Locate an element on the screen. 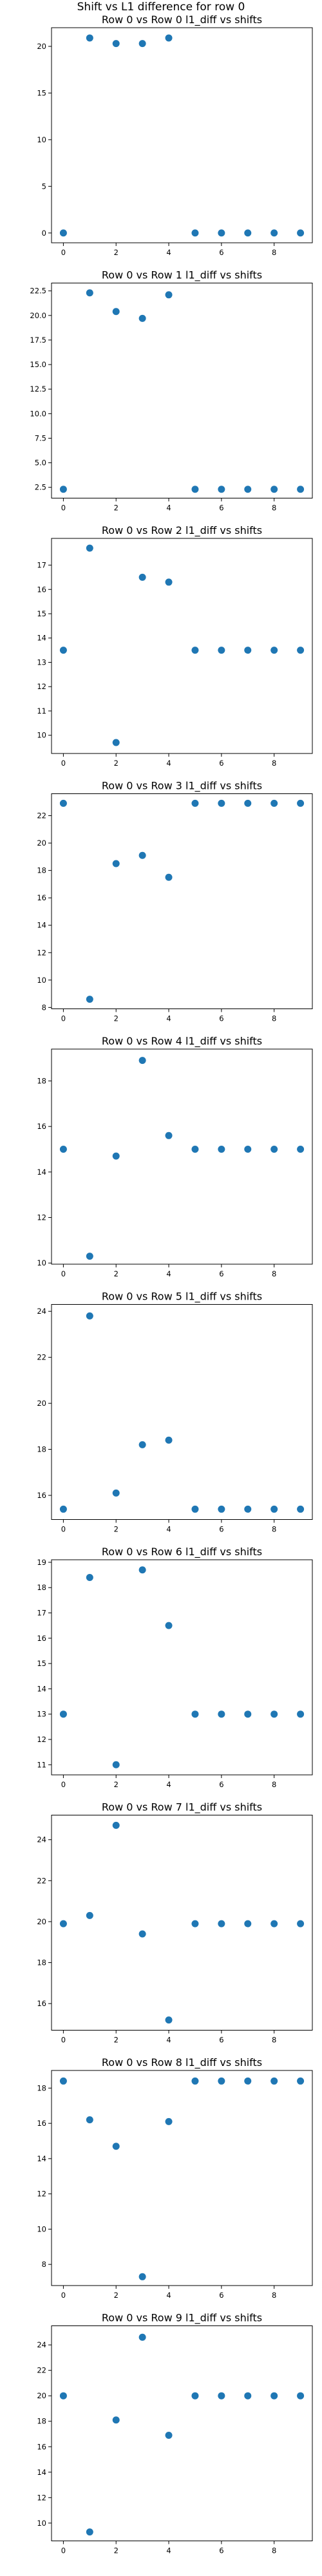 The width and height of the screenshot is (322, 2576). y-tick-label: 7.5 is located at coordinates (40, 437).